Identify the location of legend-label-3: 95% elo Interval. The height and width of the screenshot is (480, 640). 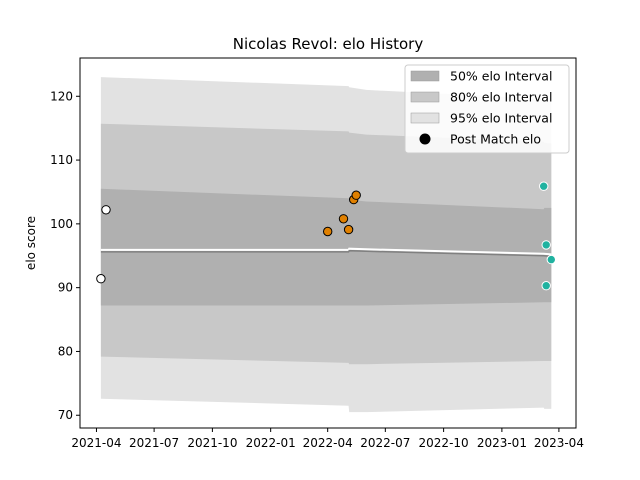
(501, 118).